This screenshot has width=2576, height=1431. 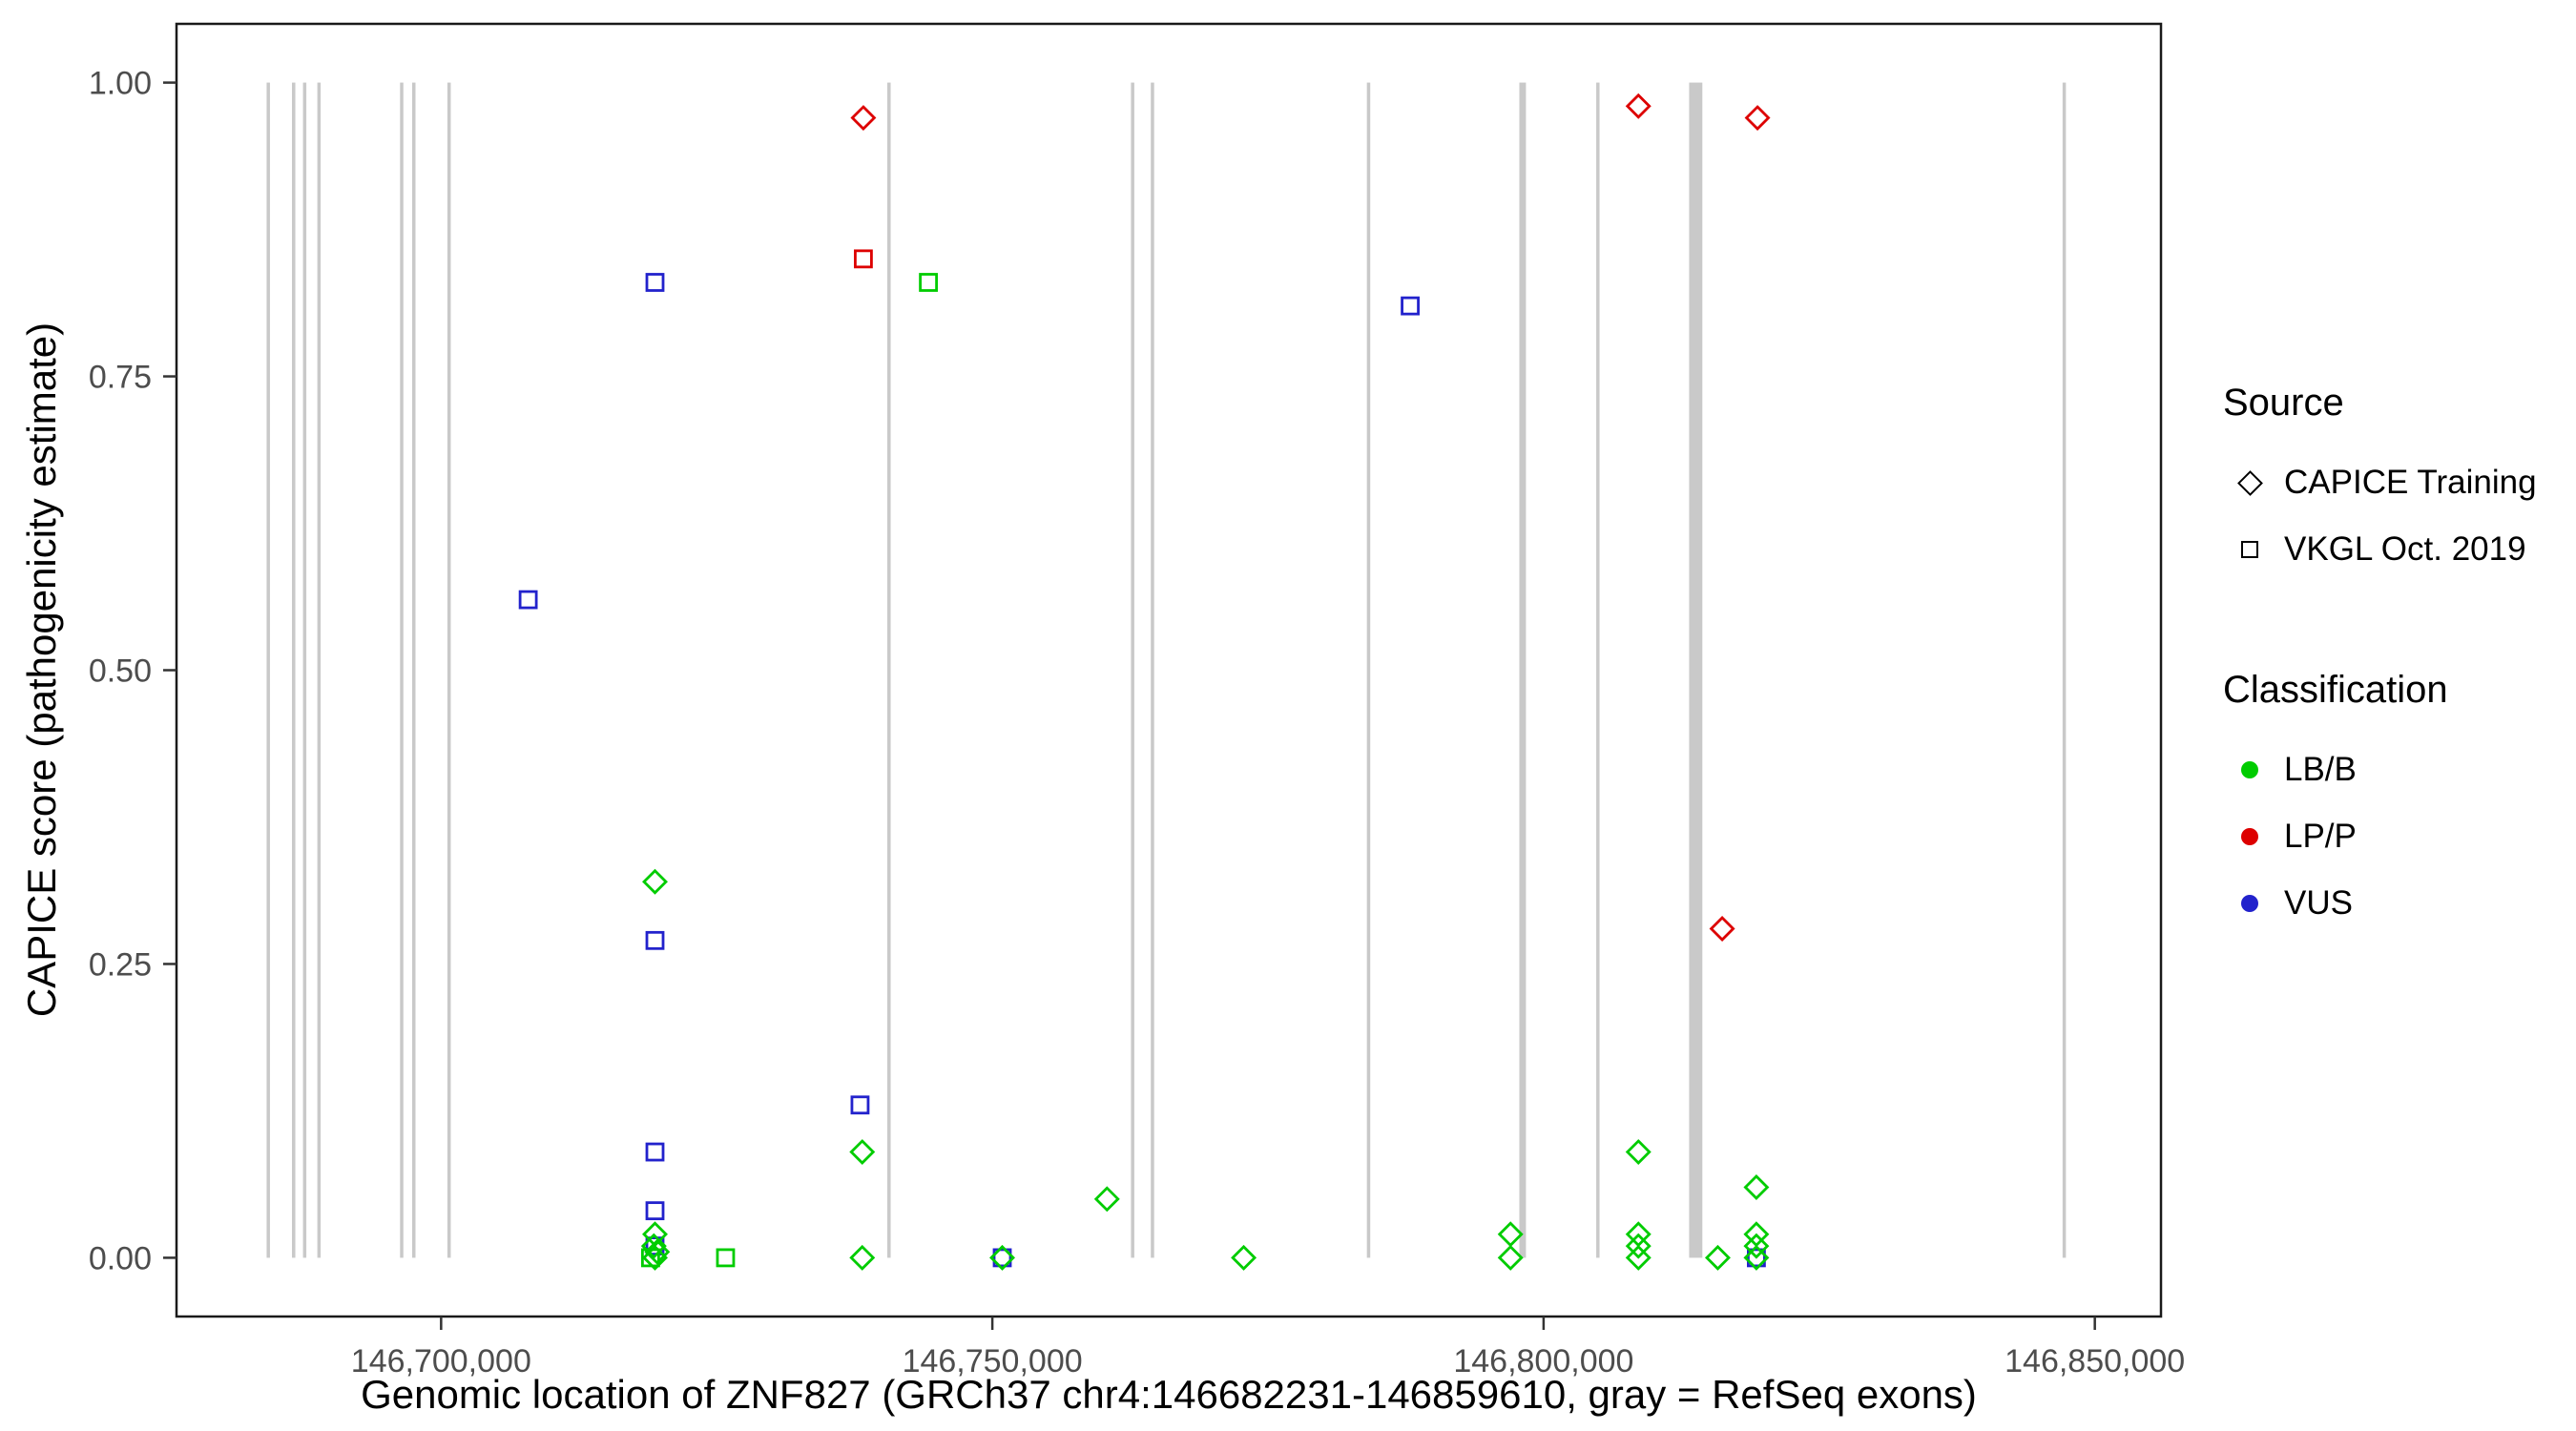 I want to click on legend-item-label: VUS, so click(x=2318, y=903).